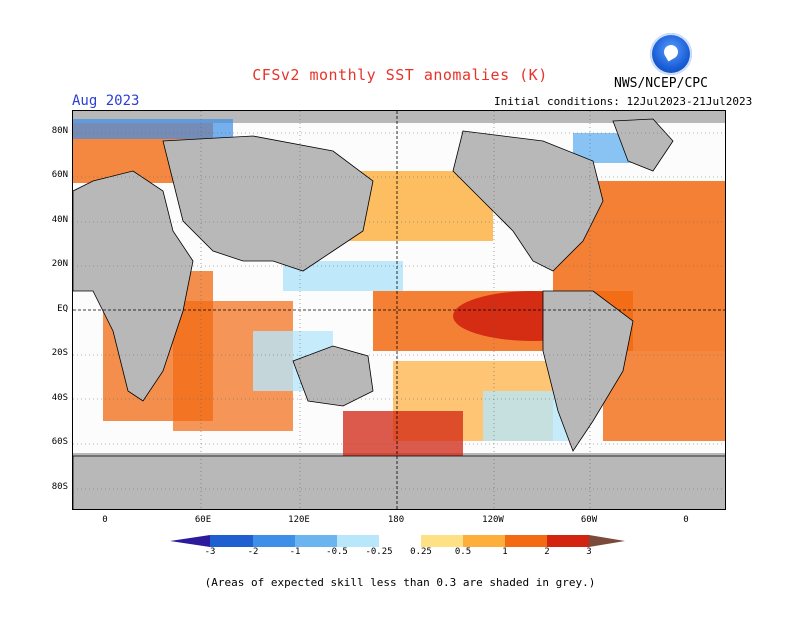  What do you see at coordinates (59, 175) in the screenshot?
I see `lat-label: 60N` at bounding box center [59, 175].